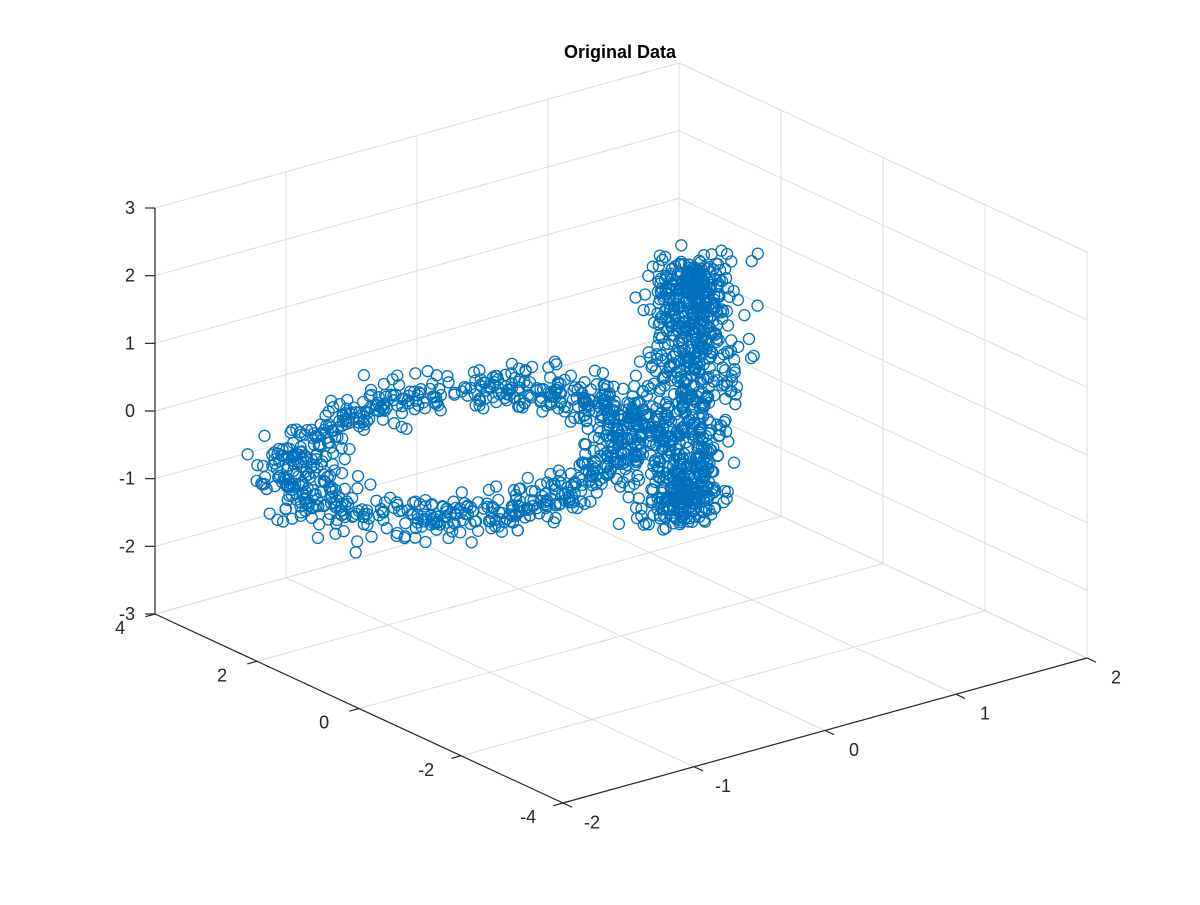 The width and height of the screenshot is (1200, 905). Describe the element at coordinates (592, 822) in the screenshot. I see `x-tick-label: -2` at that location.